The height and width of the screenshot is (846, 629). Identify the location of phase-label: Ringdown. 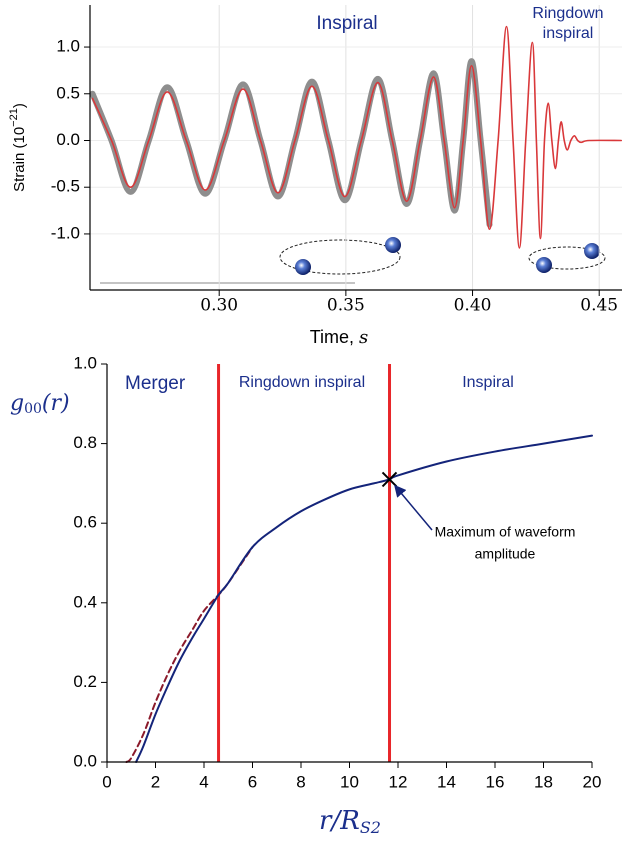
(567, 13).